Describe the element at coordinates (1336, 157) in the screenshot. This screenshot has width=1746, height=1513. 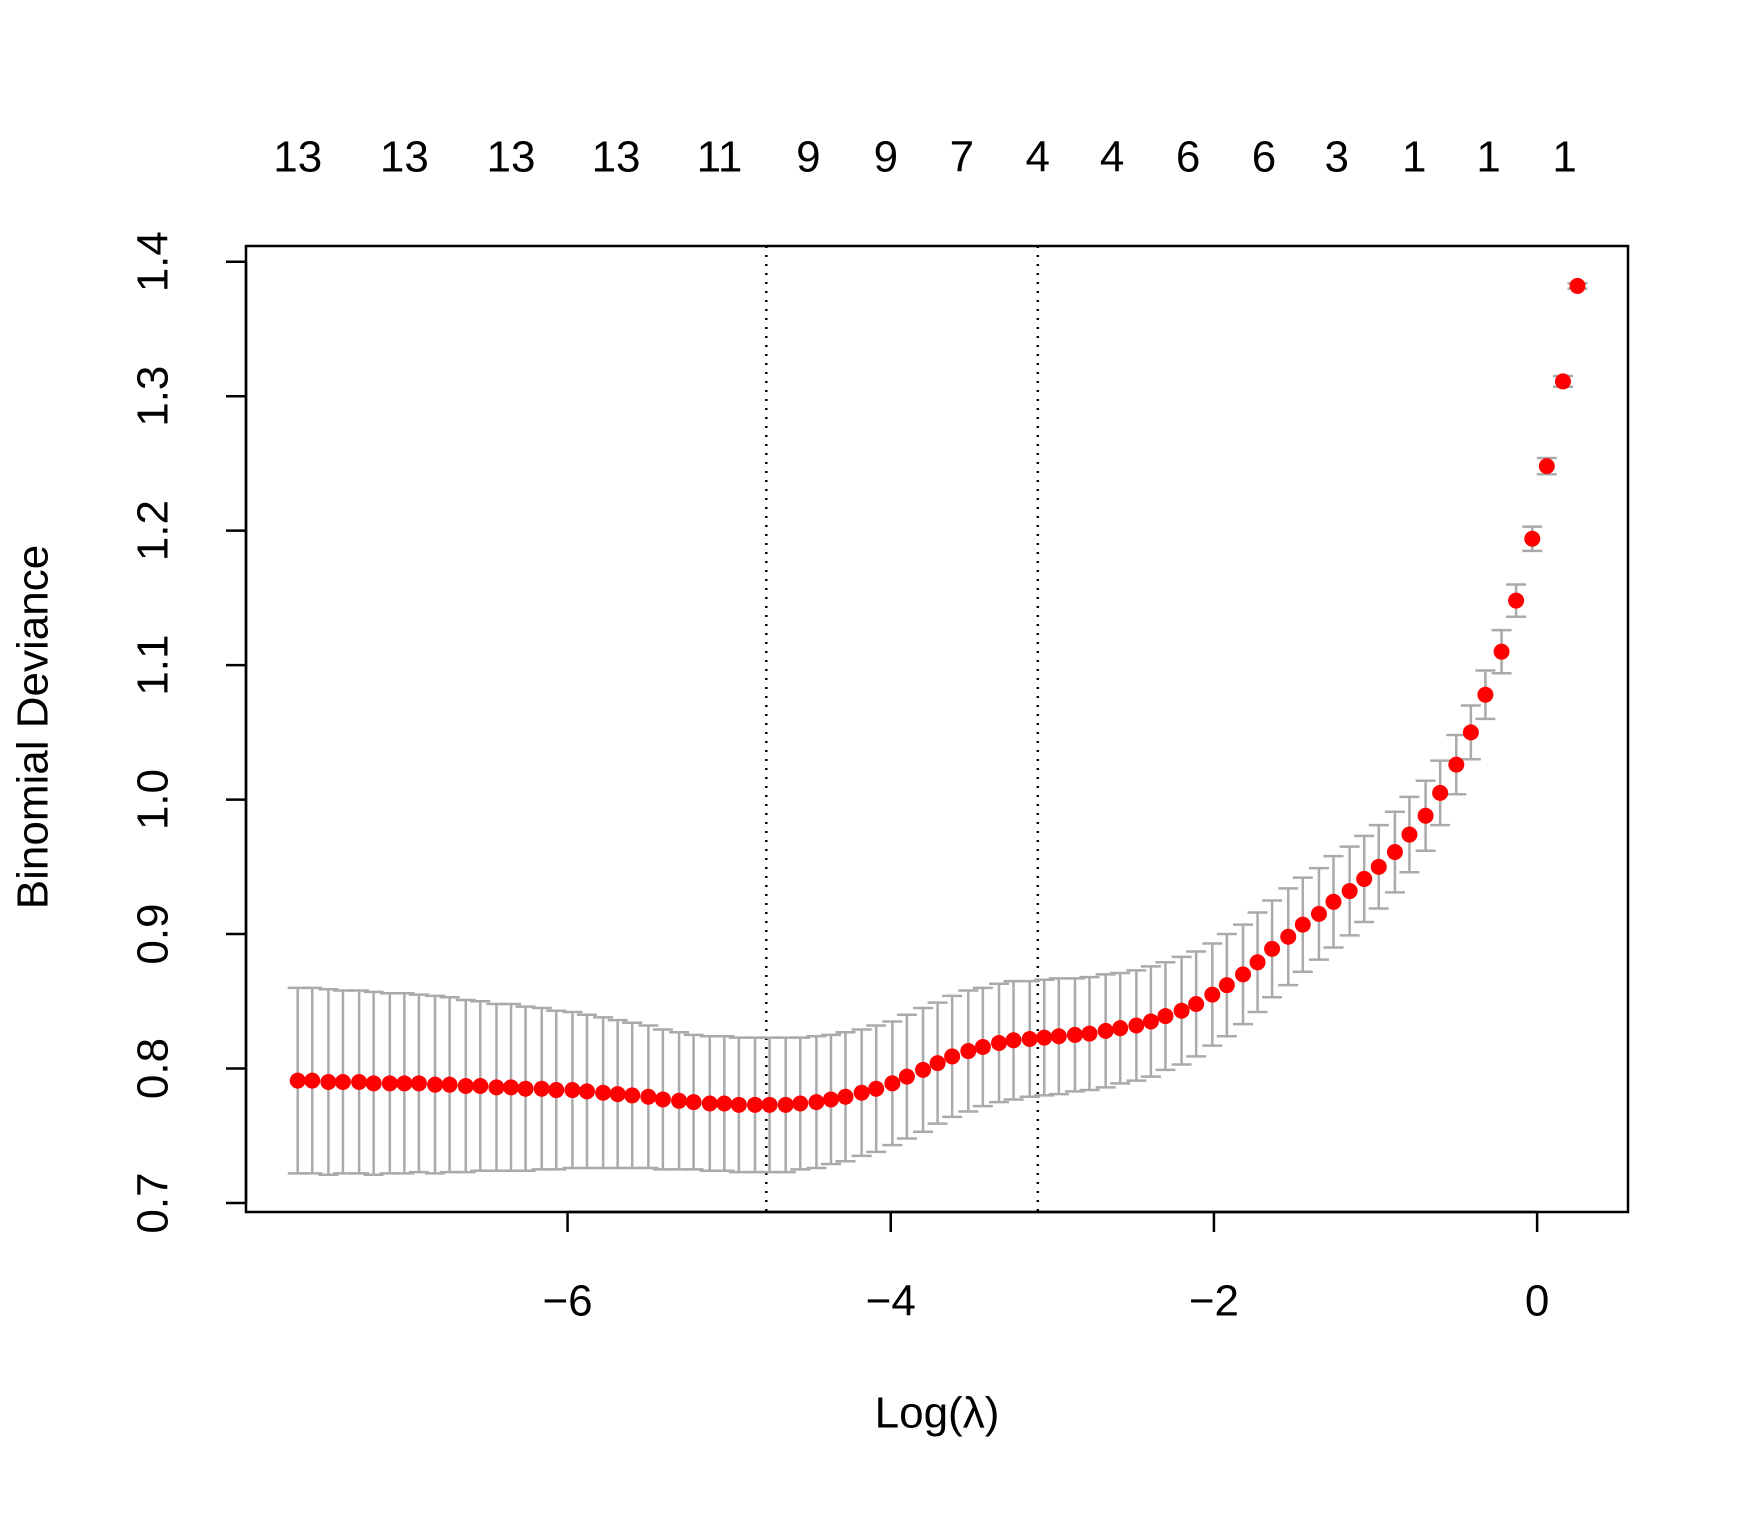
I see `top-count-label: 3` at that location.